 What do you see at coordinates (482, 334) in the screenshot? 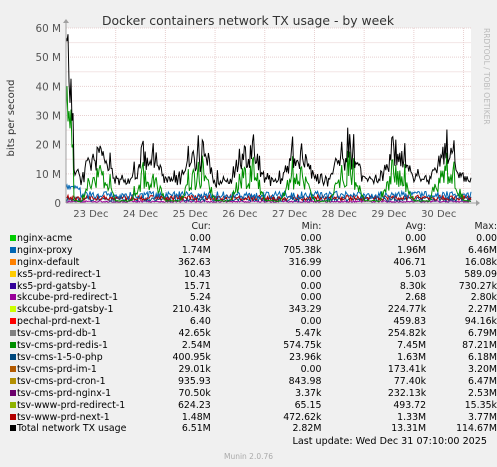
I see `legend-max: 6.79M` at bounding box center [482, 334].